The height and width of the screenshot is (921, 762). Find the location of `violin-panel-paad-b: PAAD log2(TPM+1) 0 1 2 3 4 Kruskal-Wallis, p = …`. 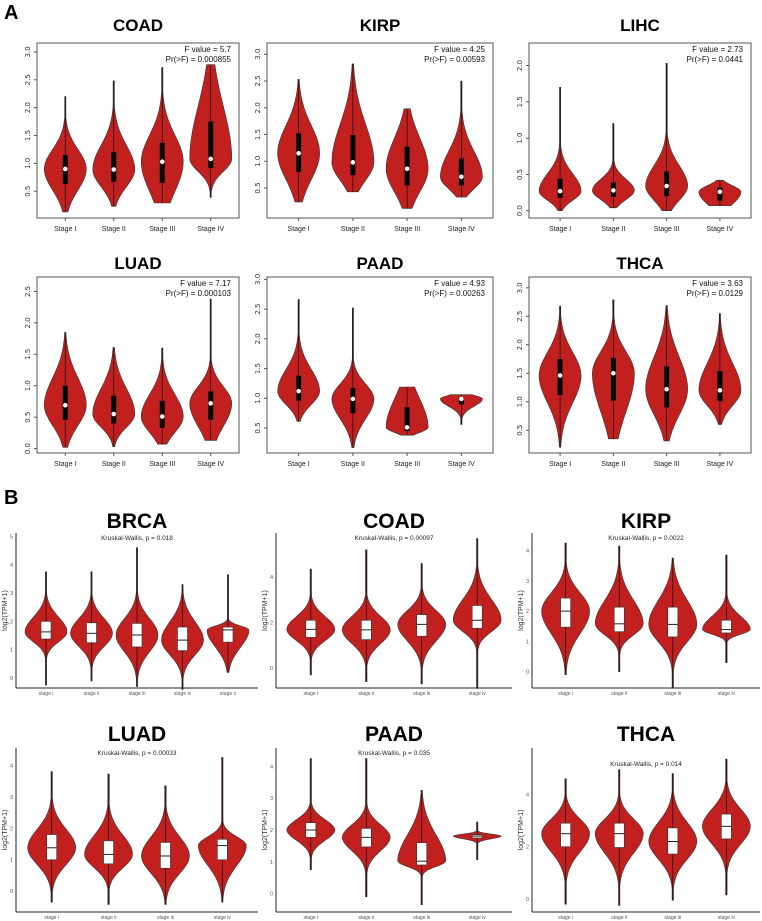

violin-panel-paad-b: PAAD log2(TPM+1) 0 1 2 3 4 Kruskal-Wallis, p = … is located at coordinates (387, 822).